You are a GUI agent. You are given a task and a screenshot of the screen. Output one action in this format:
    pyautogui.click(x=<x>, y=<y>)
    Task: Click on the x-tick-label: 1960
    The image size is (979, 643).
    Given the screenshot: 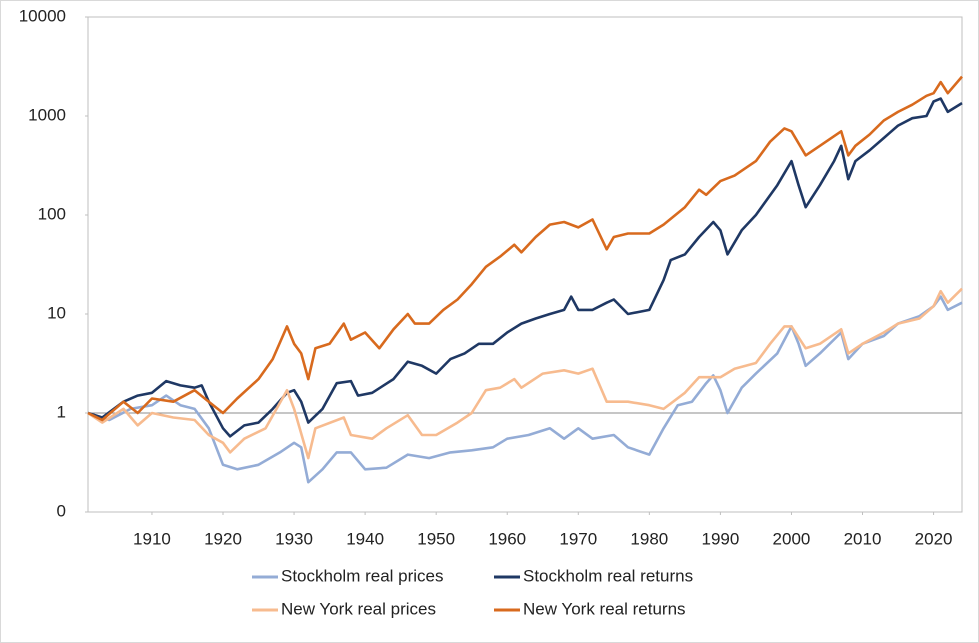 What is the action you would take?
    pyautogui.click(x=507, y=538)
    